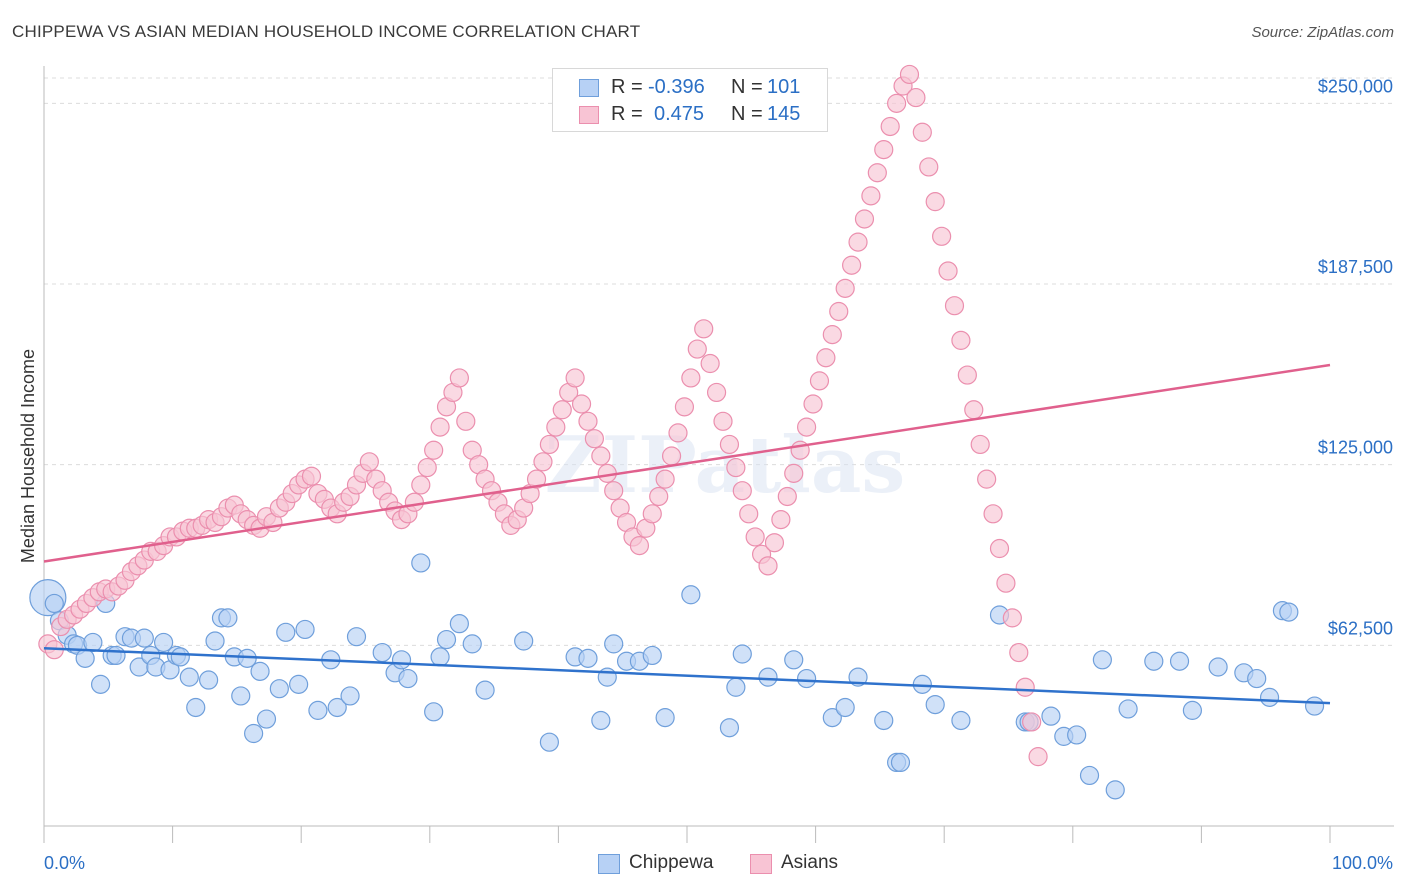 Image resolution: width=1406 pixels, height=892 pixels. I want to click on x-tick-label-end: 100.0%, so click(1362, 863).